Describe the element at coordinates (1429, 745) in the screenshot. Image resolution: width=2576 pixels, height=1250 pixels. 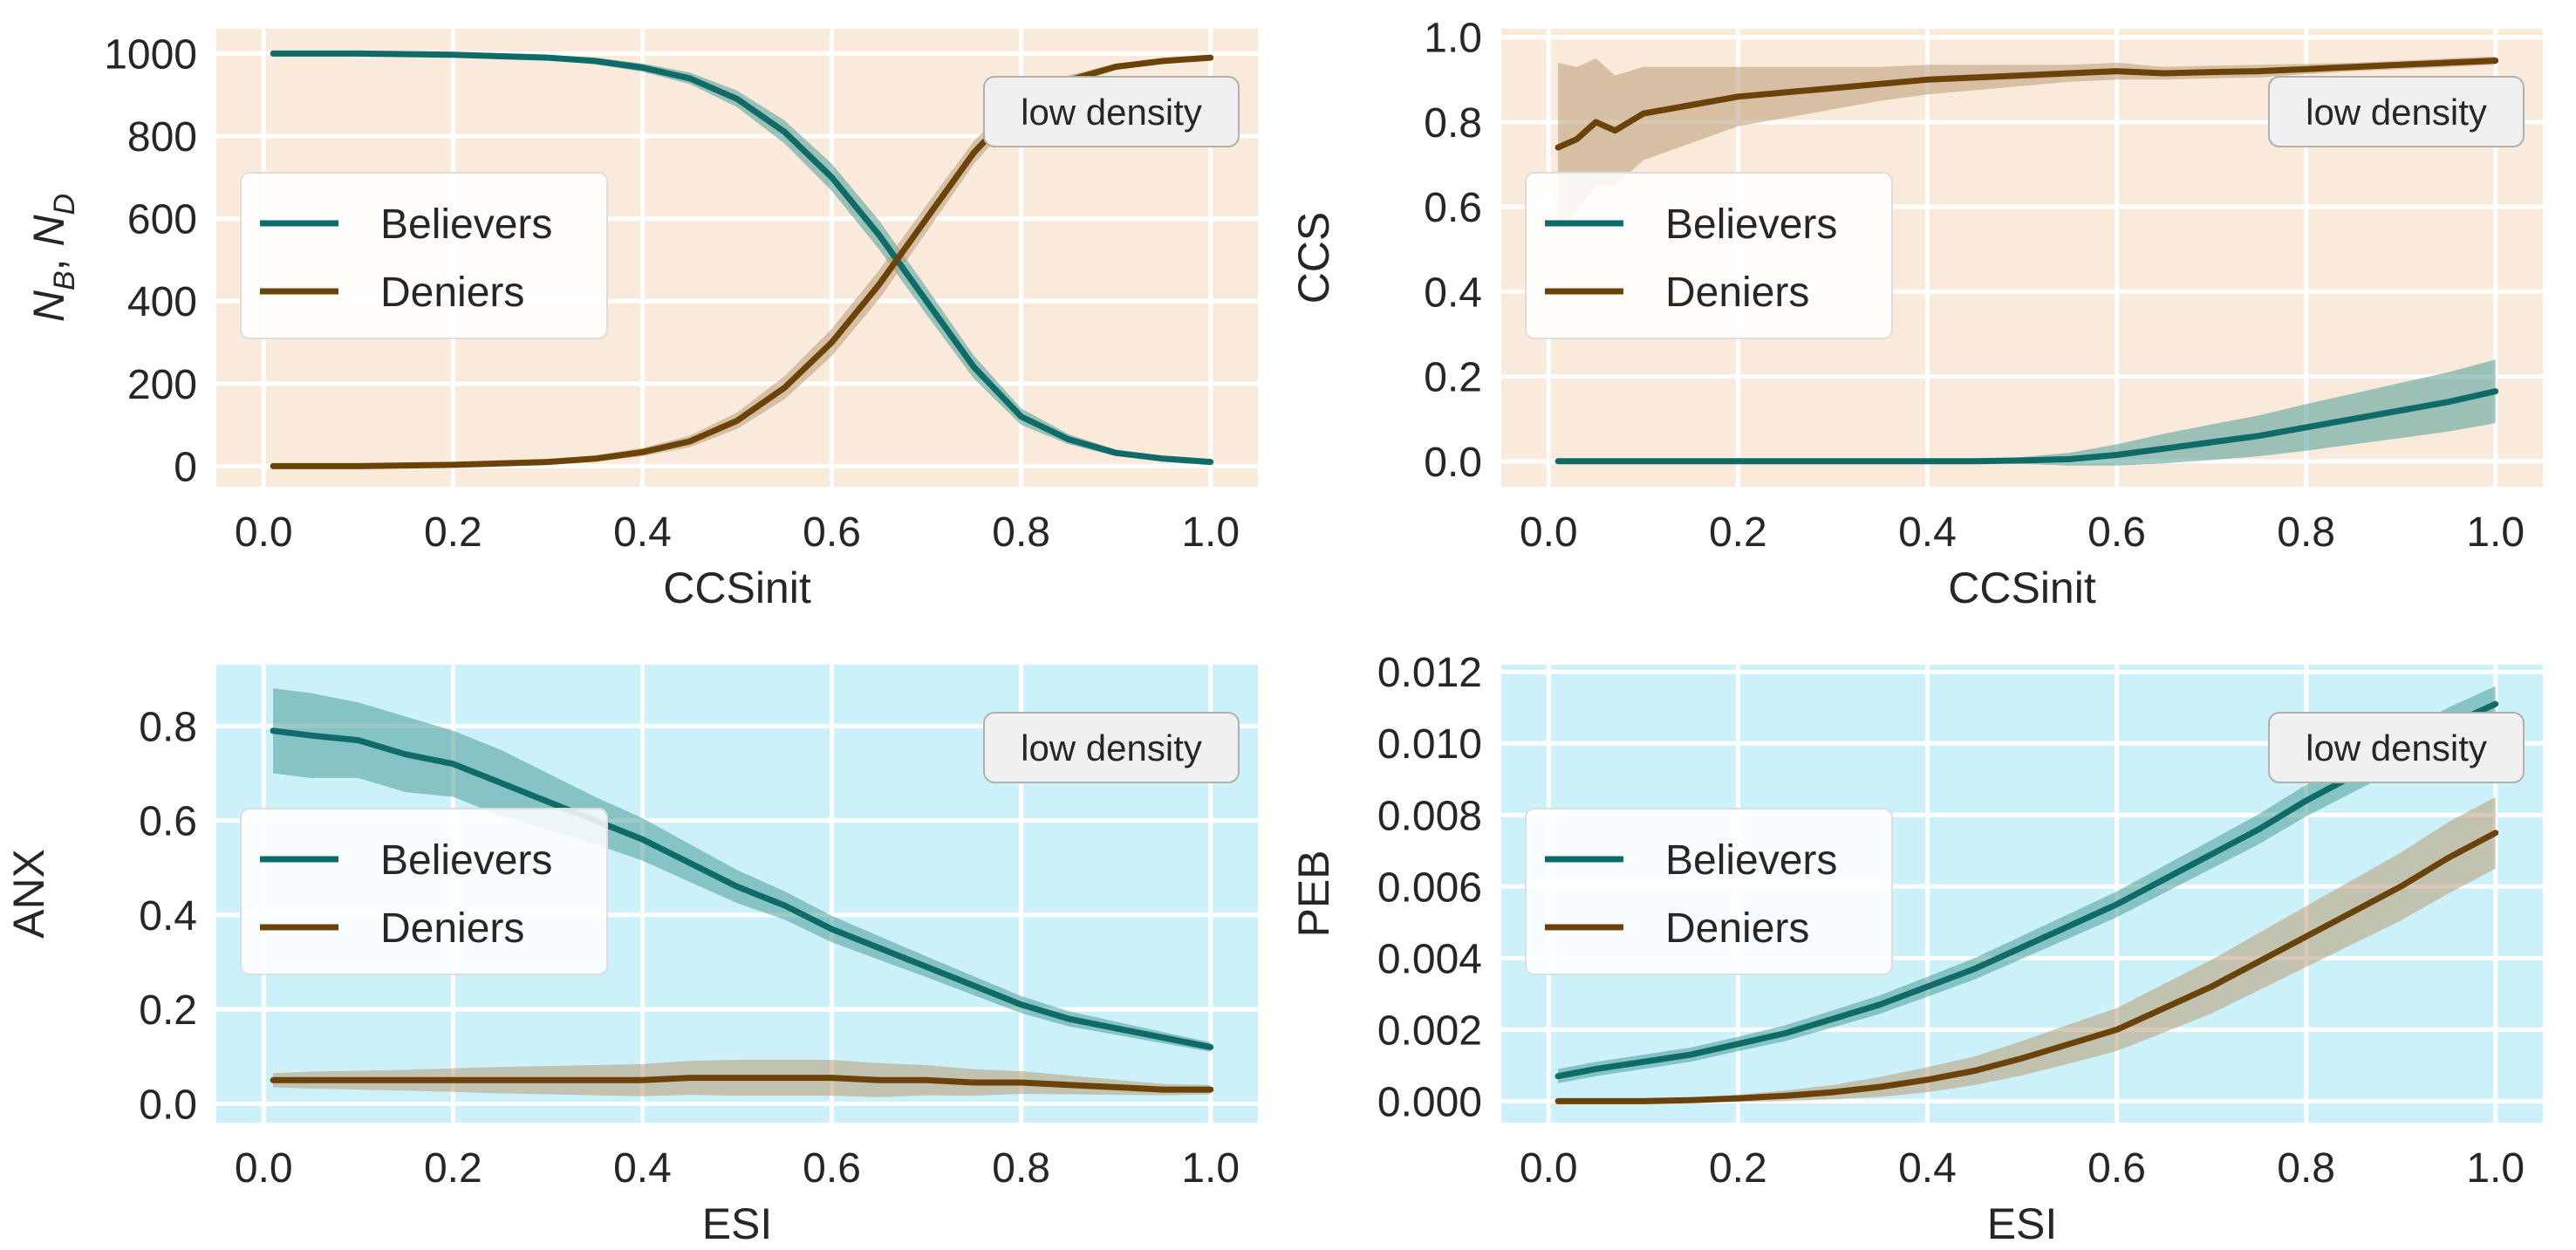
I see `y-tick-label: 0.010` at that location.